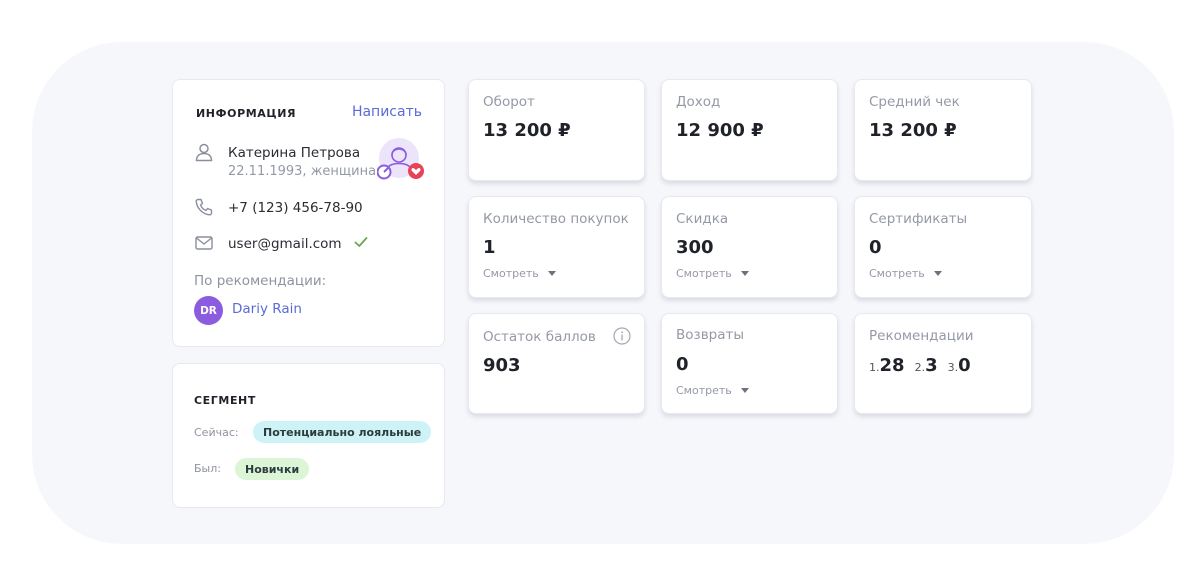 Image resolution: width=1200 pixels, height=575 pixels. Describe the element at coordinates (931, 365) in the screenshot. I see `rec-level-value: 3` at that location.